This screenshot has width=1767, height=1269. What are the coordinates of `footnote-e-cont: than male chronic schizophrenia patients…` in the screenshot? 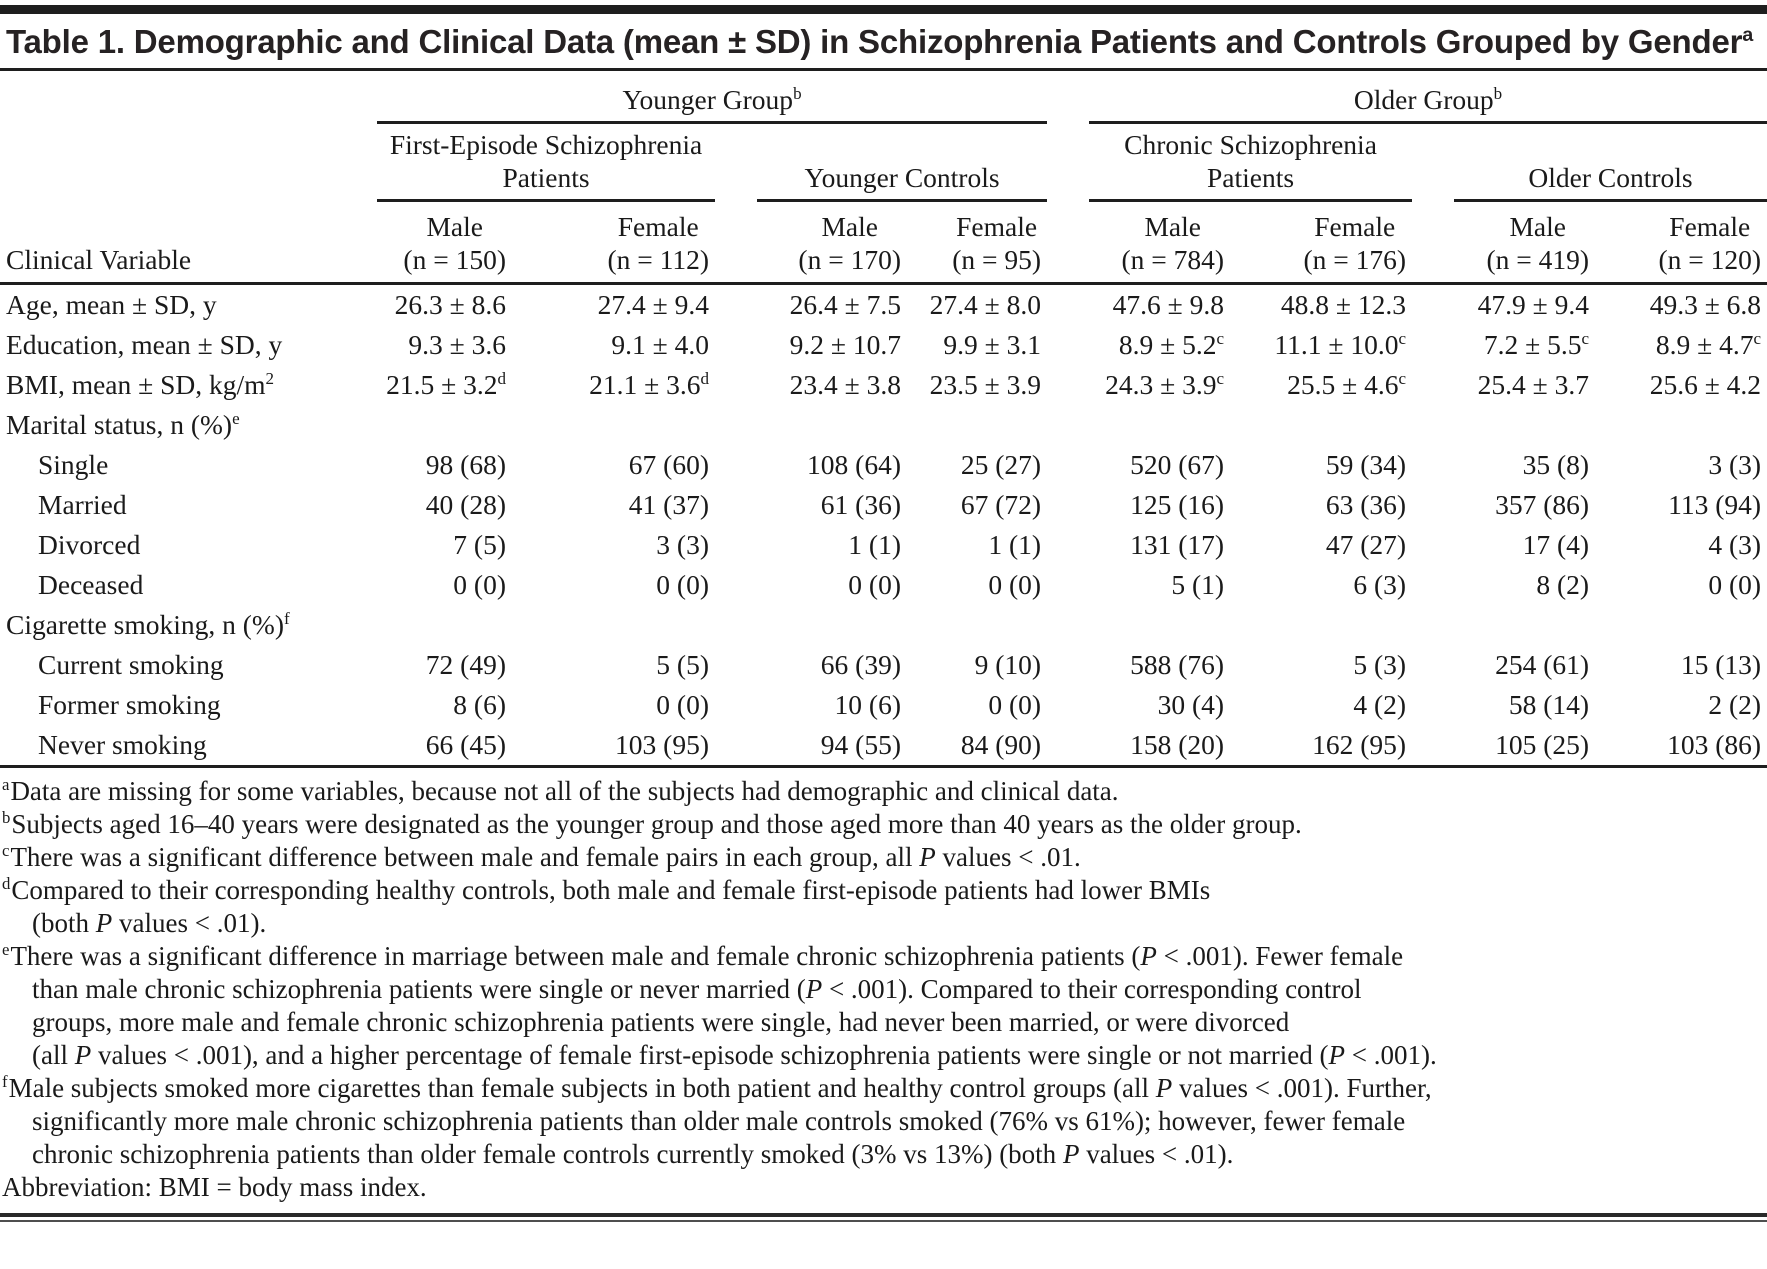 It's located at (882, 989).